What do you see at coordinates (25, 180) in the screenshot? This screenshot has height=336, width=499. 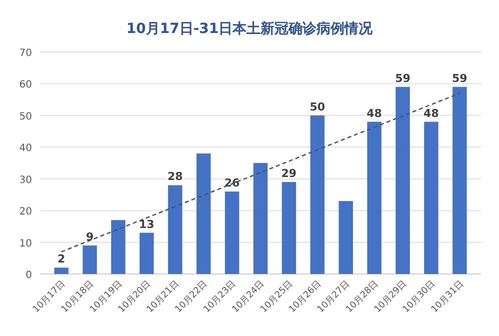 I see `y-tick-label: 30` at bounding box center [25, 180].